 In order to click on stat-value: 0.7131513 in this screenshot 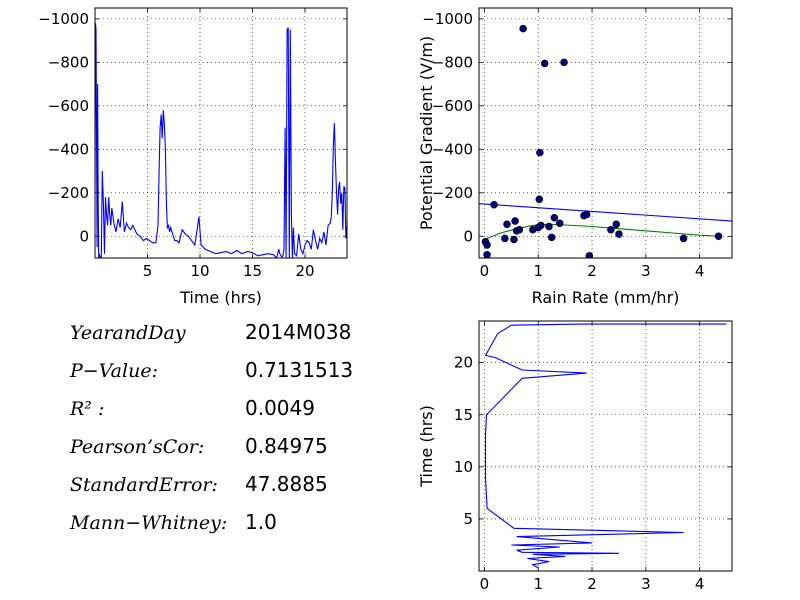, I will do `click(299, 370)`.